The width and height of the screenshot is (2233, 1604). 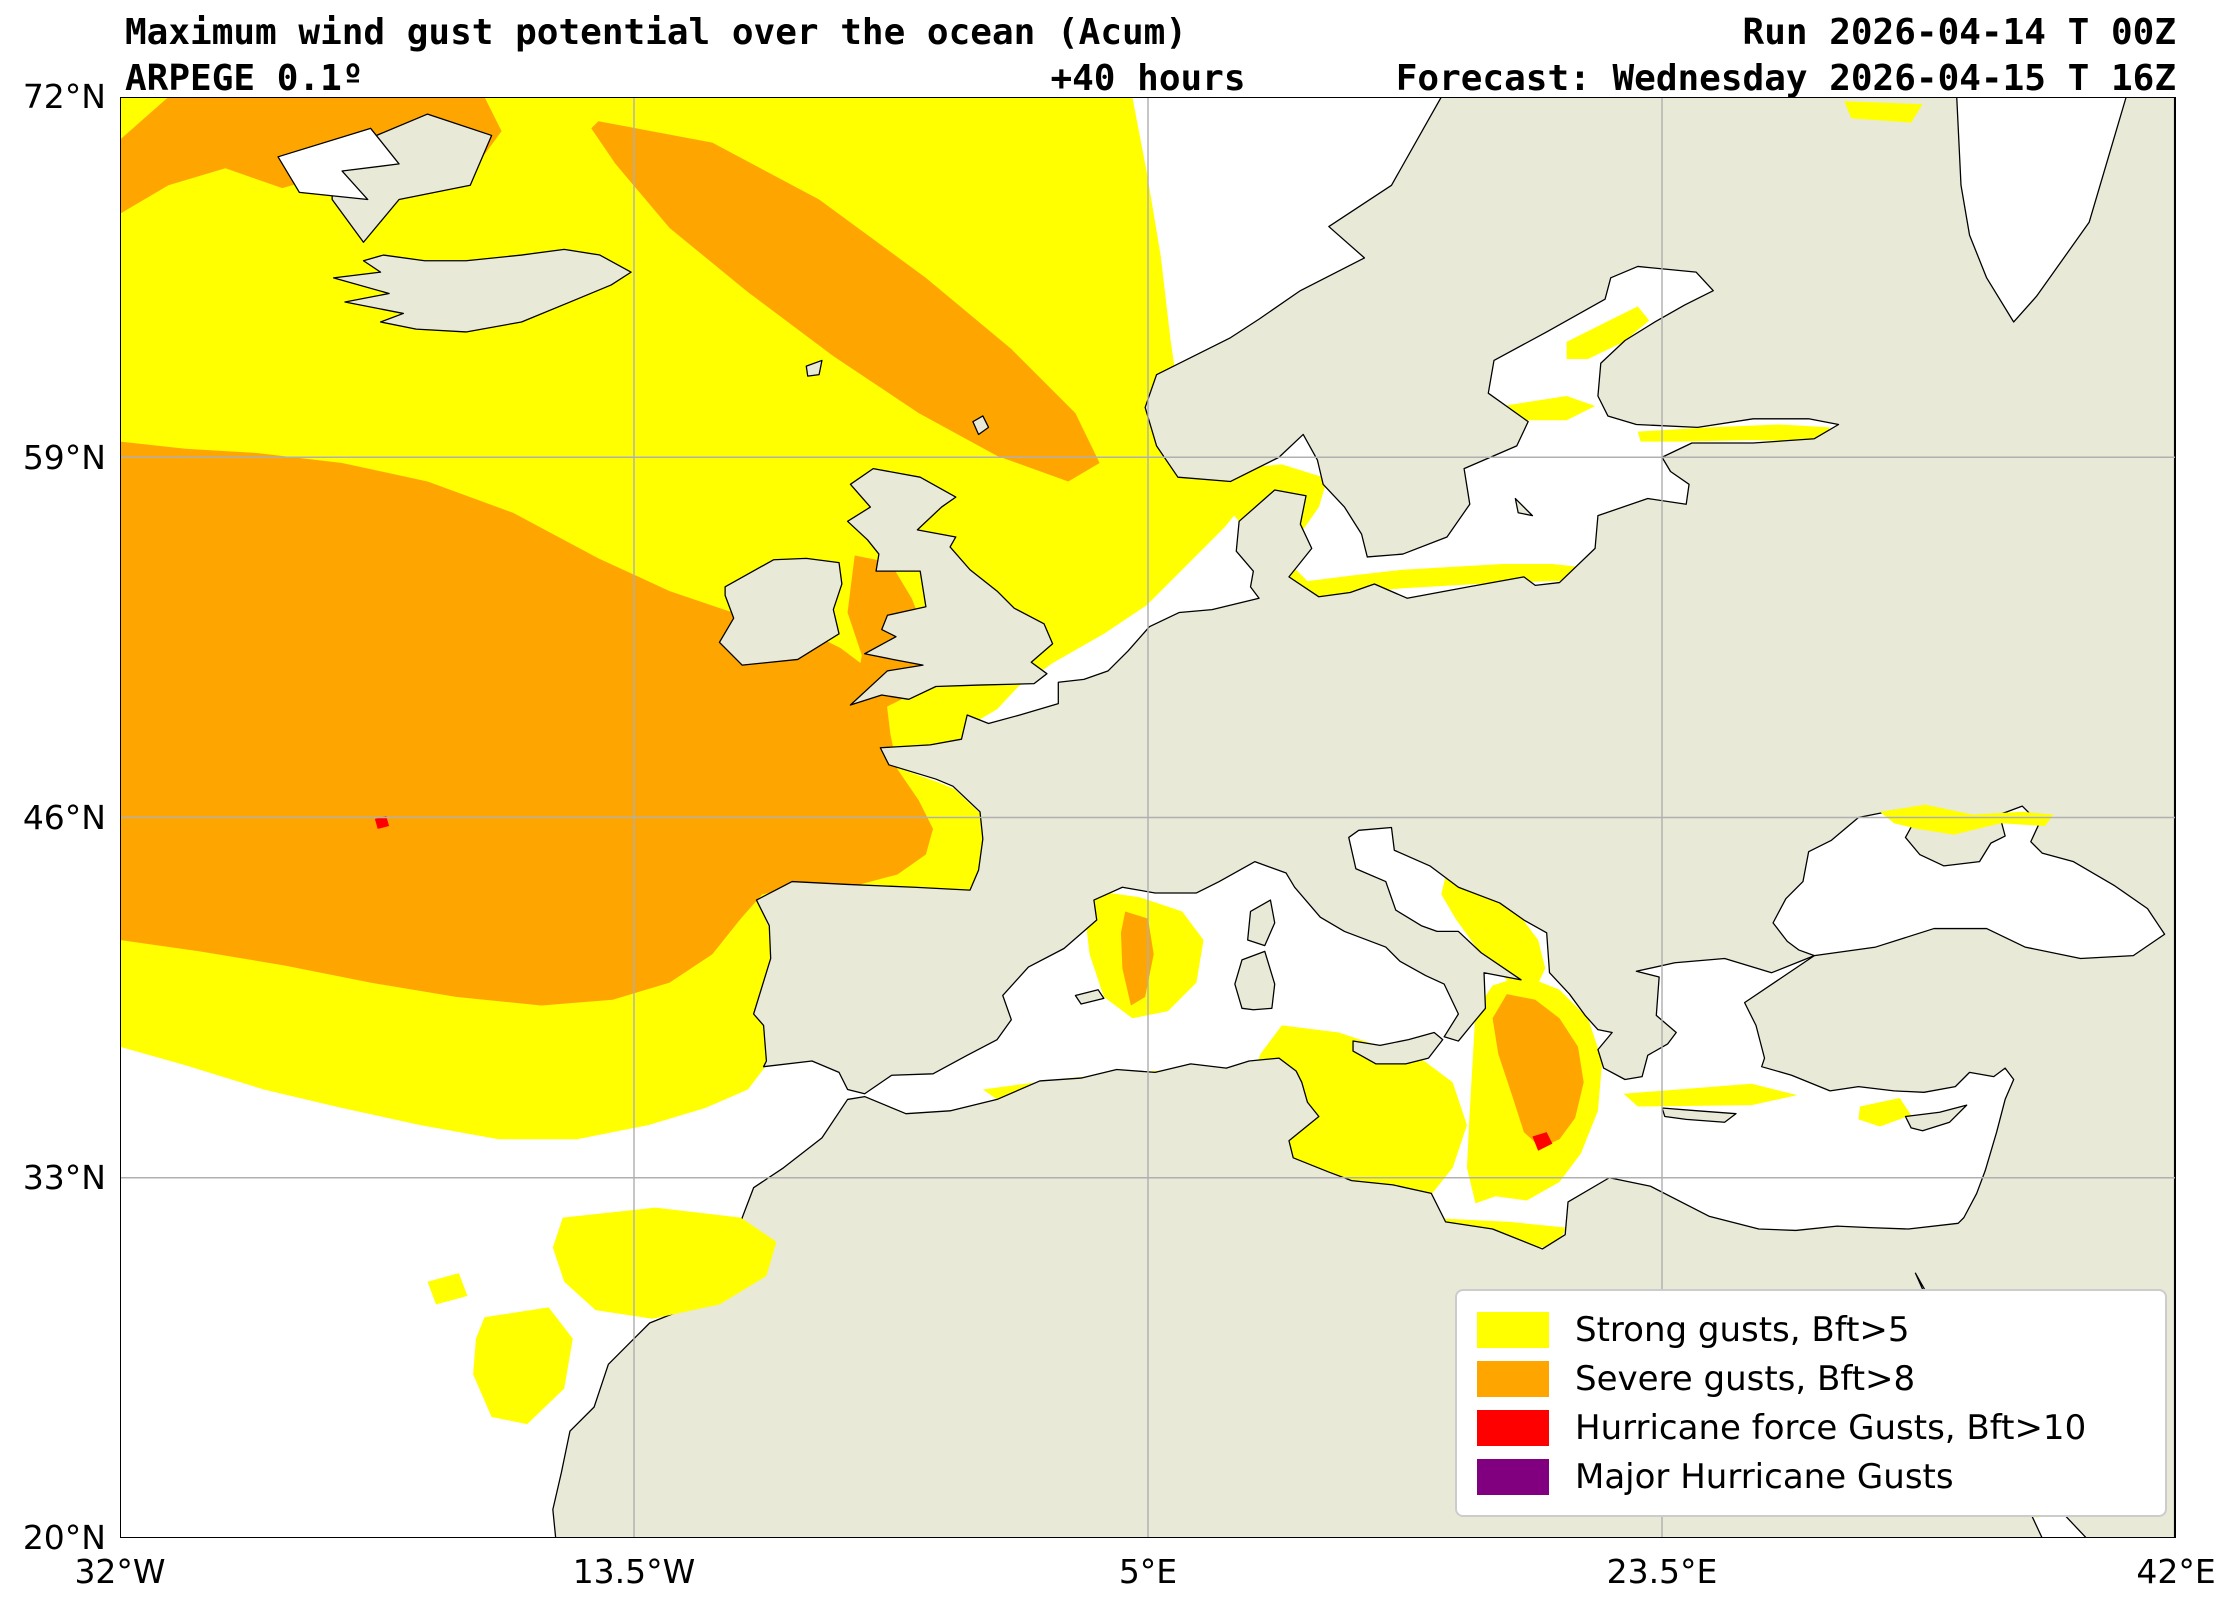 What do you see at coordinates (64, 457) in the screenshot?
I see `lat-label-59n: 59°N` at bounding box center [64, 457].